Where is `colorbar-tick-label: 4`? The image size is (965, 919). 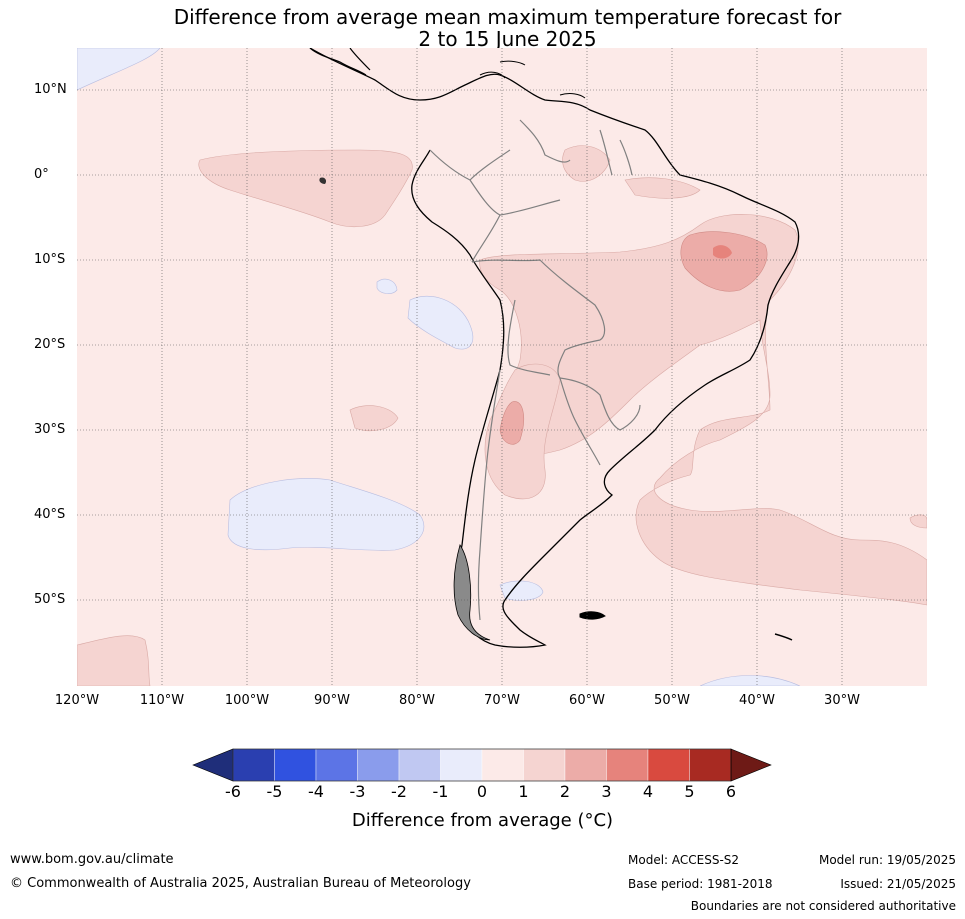
colorbar-tick-label: 4 is located at coordinates (648, 791).